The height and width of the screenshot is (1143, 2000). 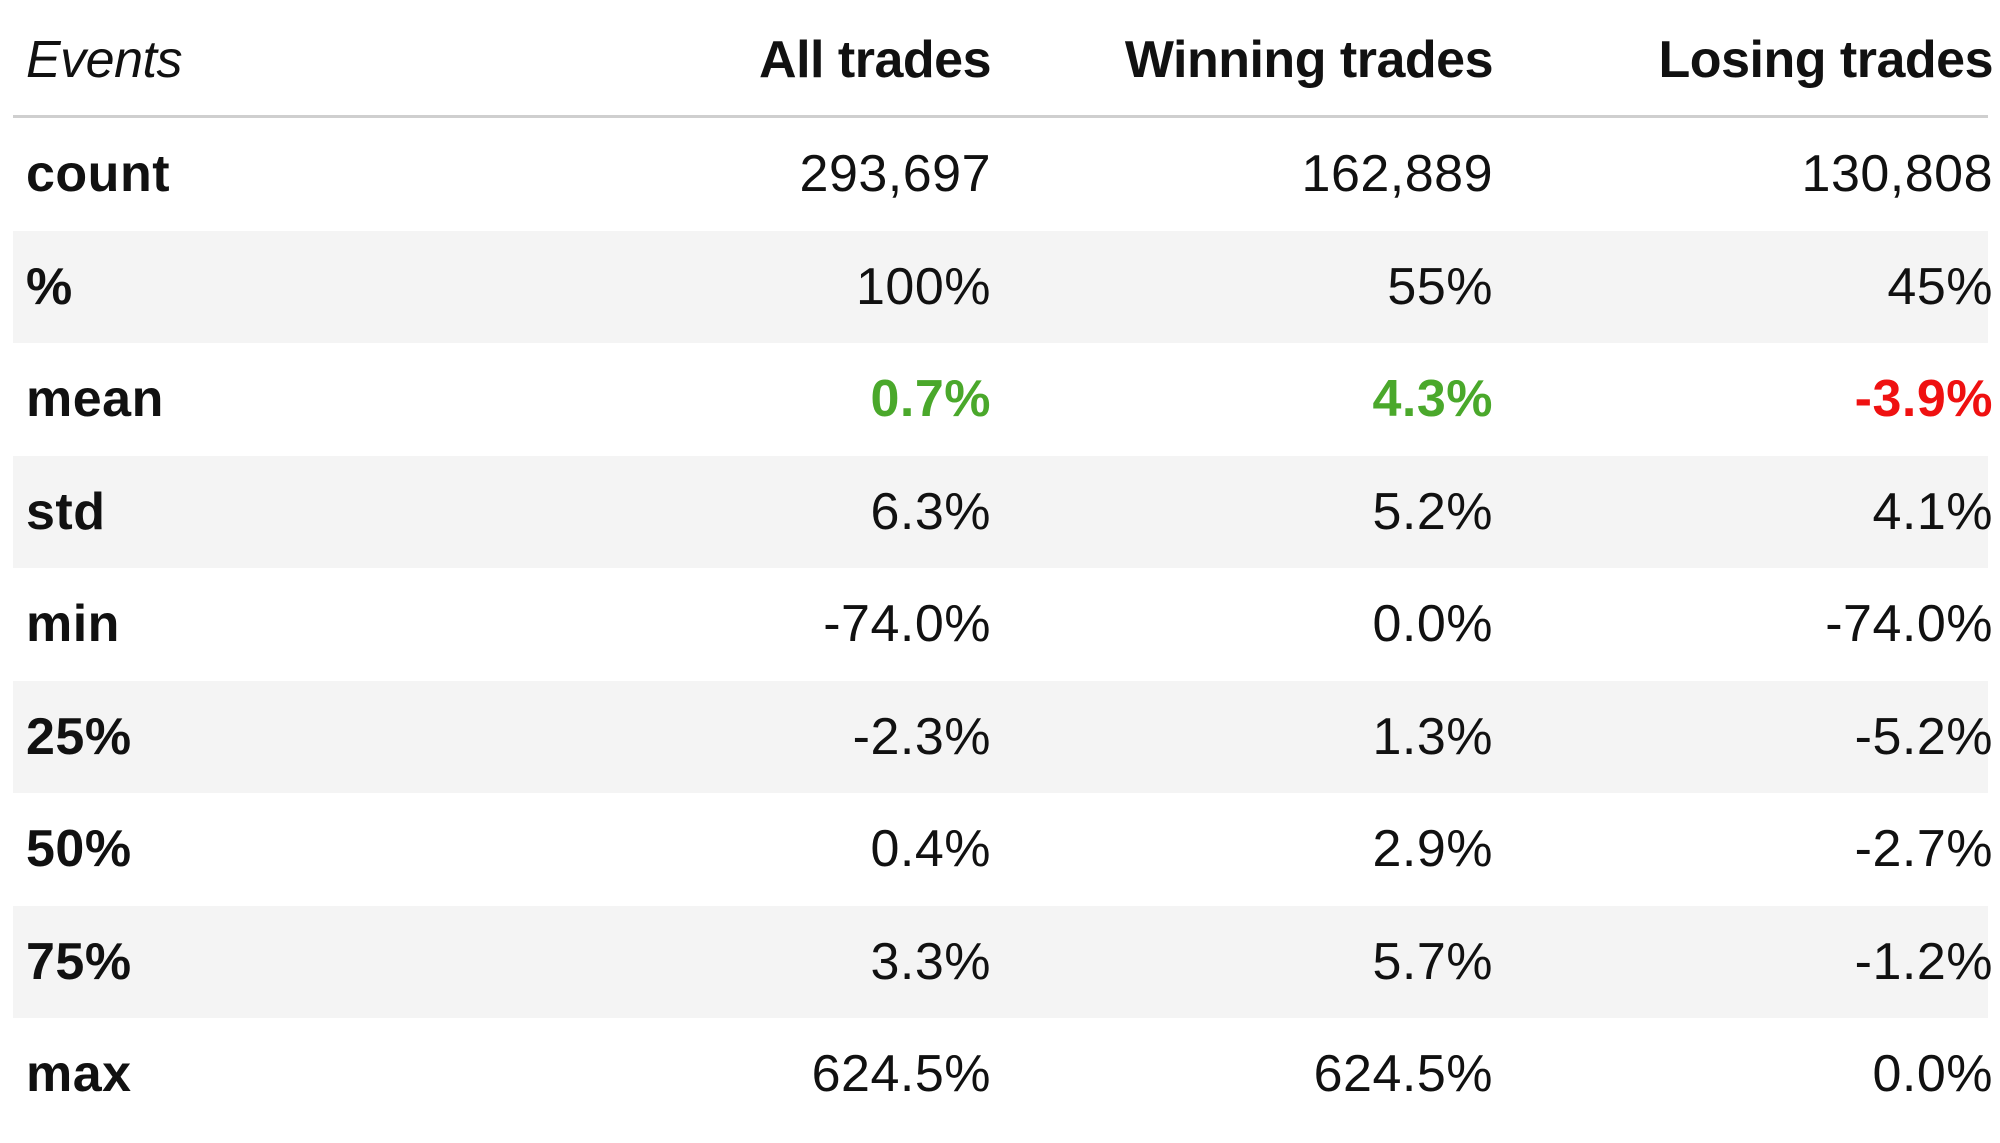 I want to click on header-all-trades: All trades, so click(x=875, y=59).